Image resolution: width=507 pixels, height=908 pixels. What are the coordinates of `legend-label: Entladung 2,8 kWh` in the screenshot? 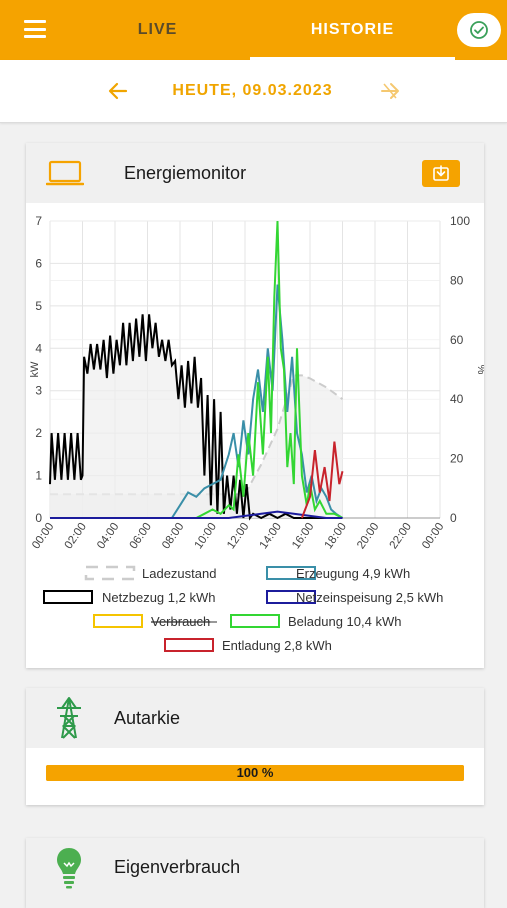 It's located at (277, 645).